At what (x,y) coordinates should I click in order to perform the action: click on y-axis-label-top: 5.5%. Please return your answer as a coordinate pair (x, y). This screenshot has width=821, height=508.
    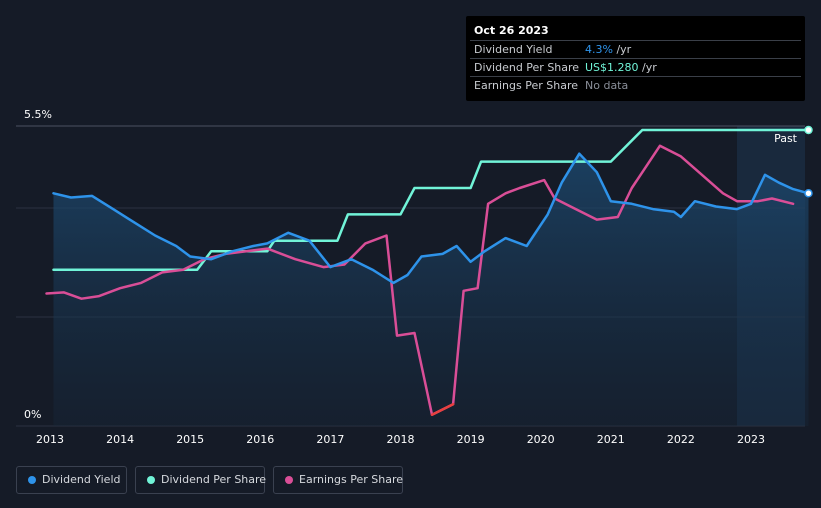
    Looking at the image, I should click on (38, 114).